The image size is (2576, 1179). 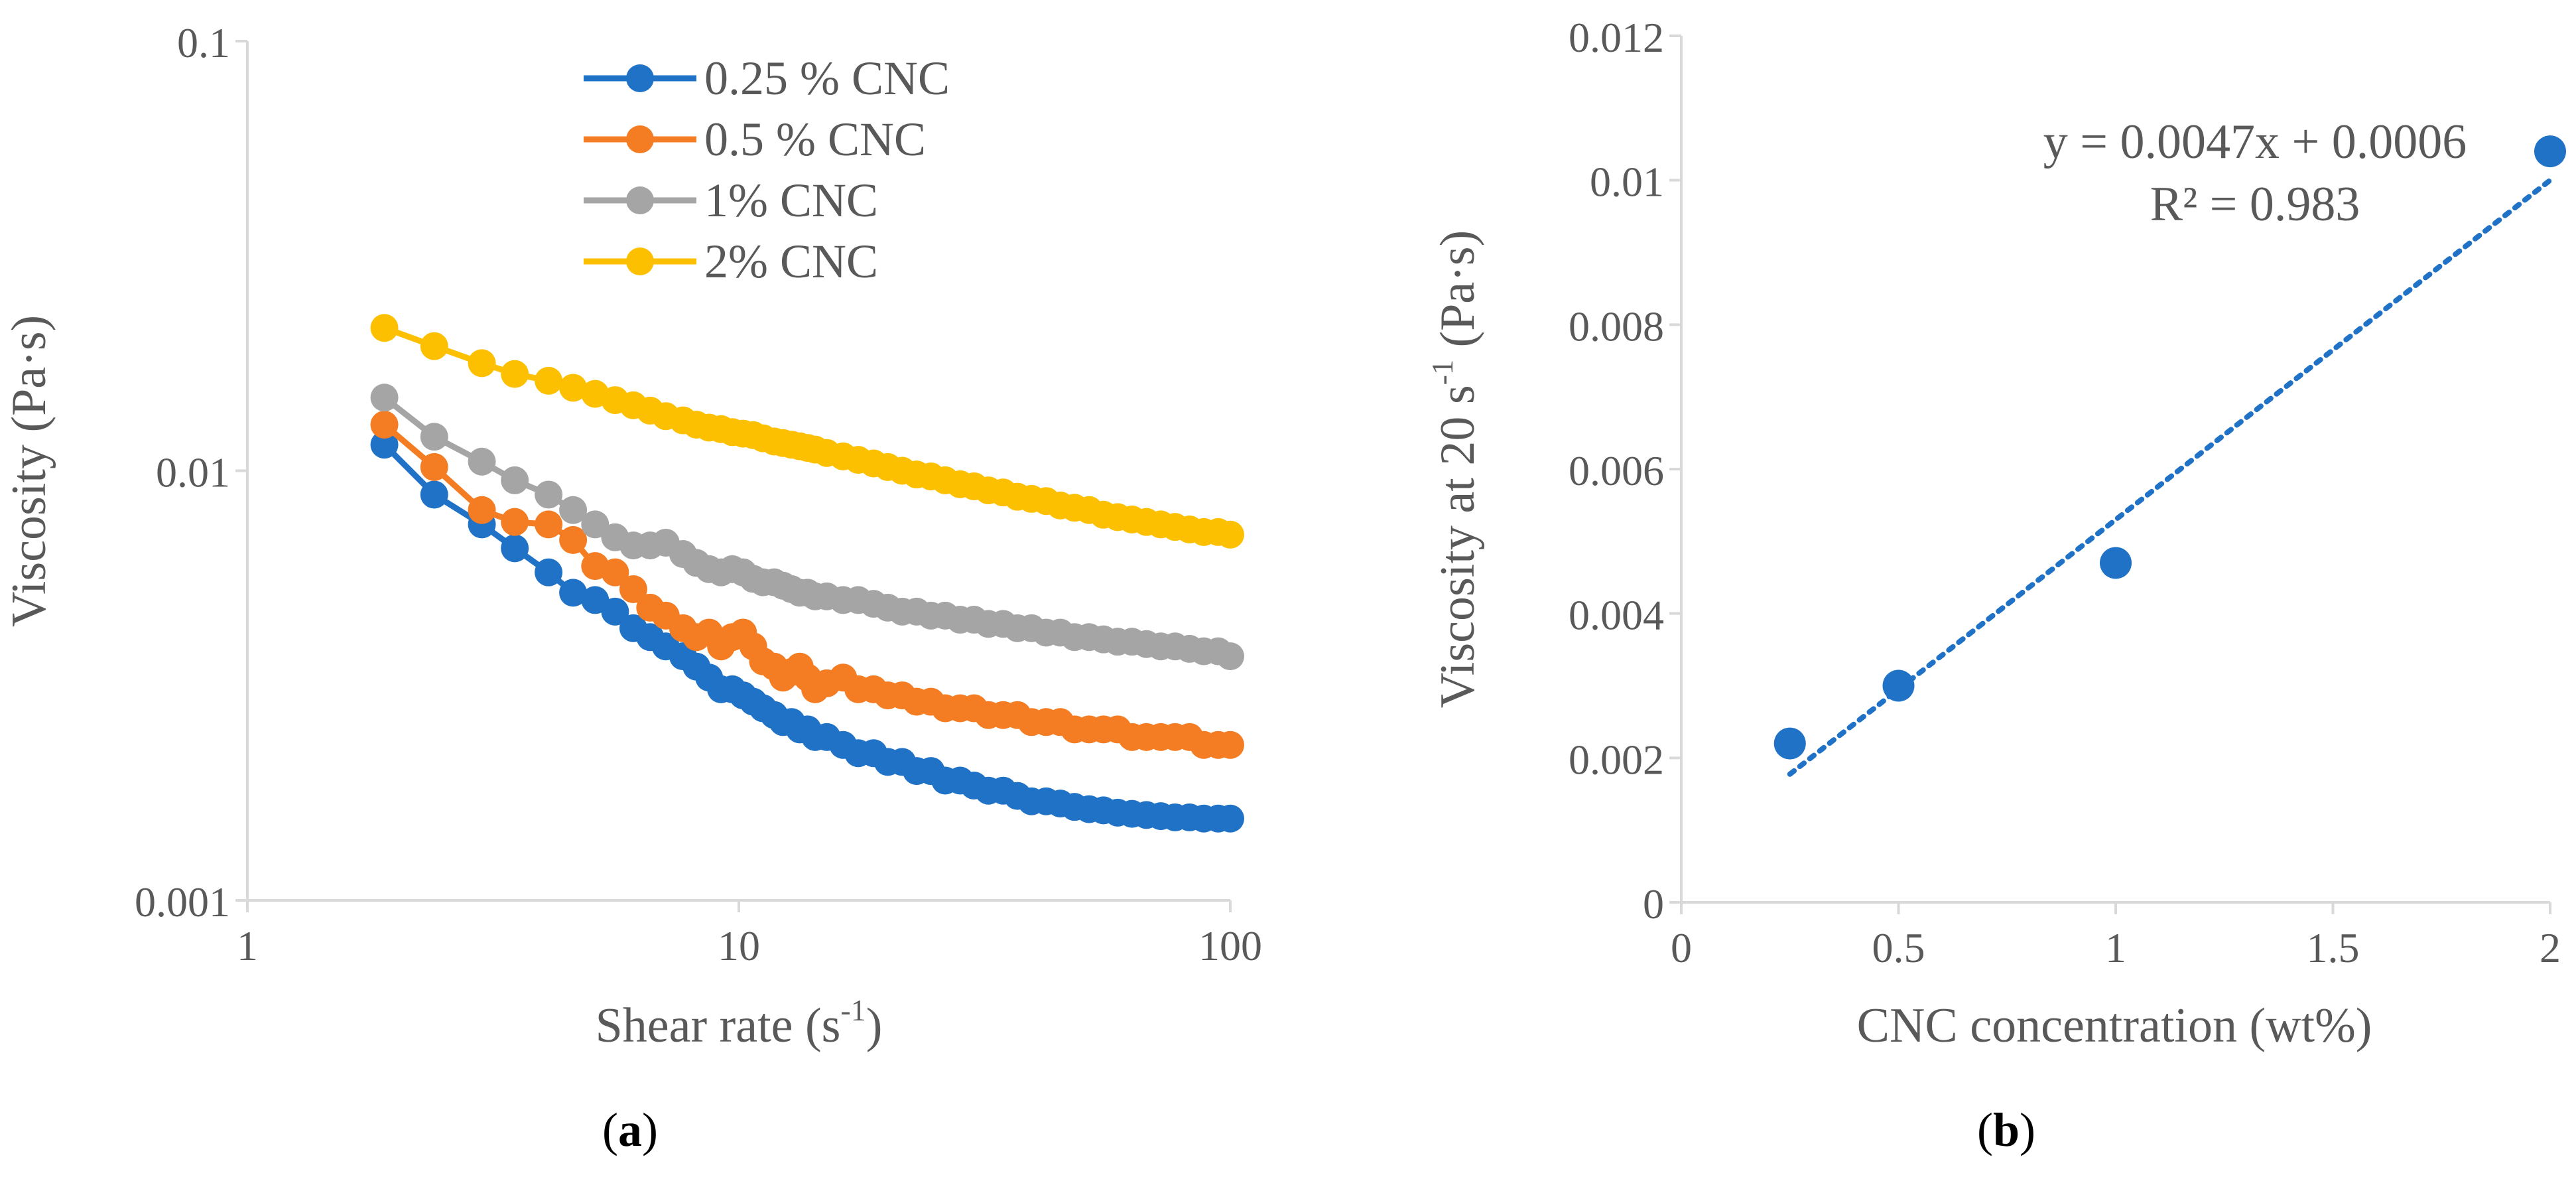 I want to click on legend-item: 0.25 % CNC, so click(x=767, y=78).